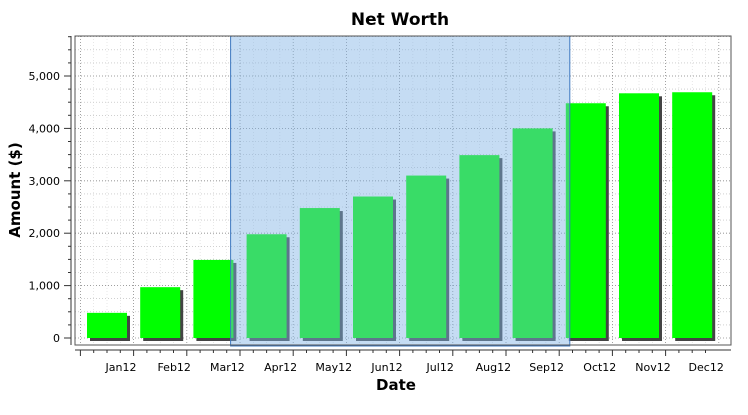 This screenshot has width=748, height=415. I want to click on x-tick-label: Nov12, so click(652, 367).